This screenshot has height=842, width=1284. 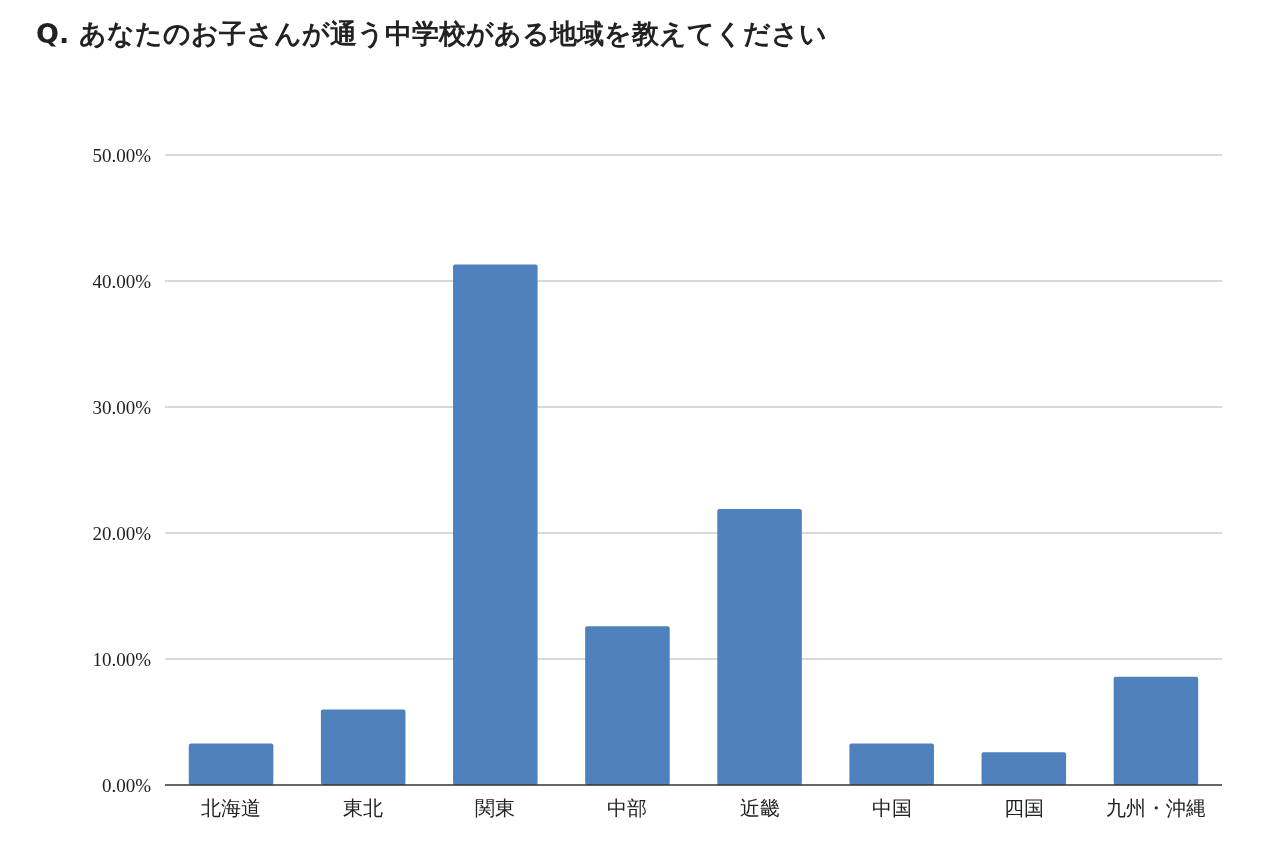 I want to click on x-tick-label: 関東, so click(x=495, y=808).